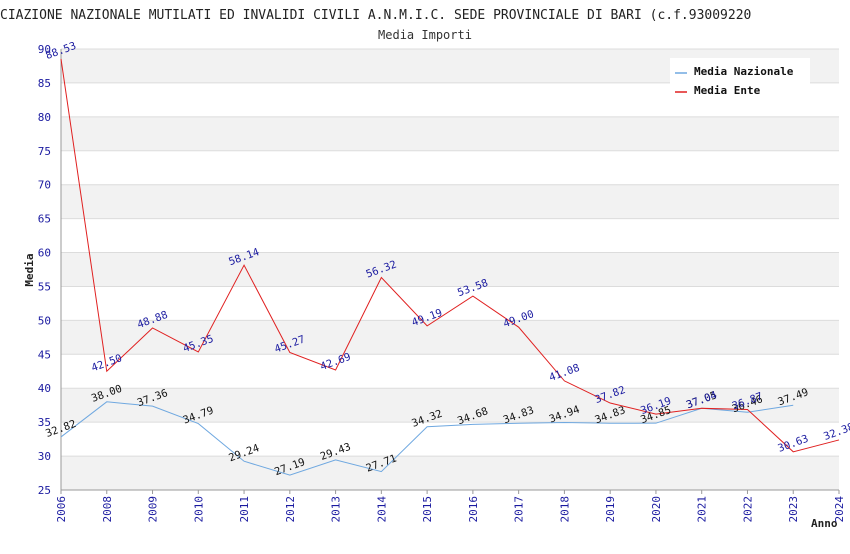 The height and width of the screenshot is (554, 850). What do you see at coordinates (727, 90) in the screenshot?
I see `legend-label-media-ente: Media Ente` at bounding box center [727, 90].